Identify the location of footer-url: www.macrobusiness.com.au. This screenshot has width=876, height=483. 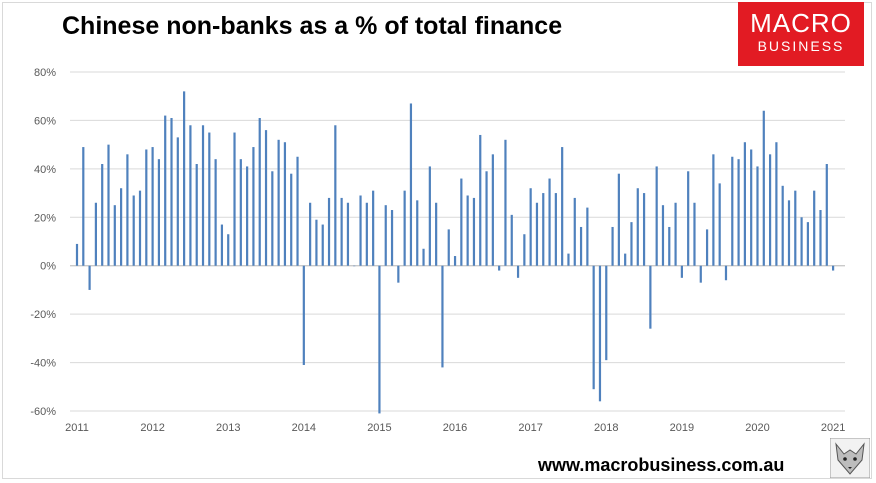
(661, 465).